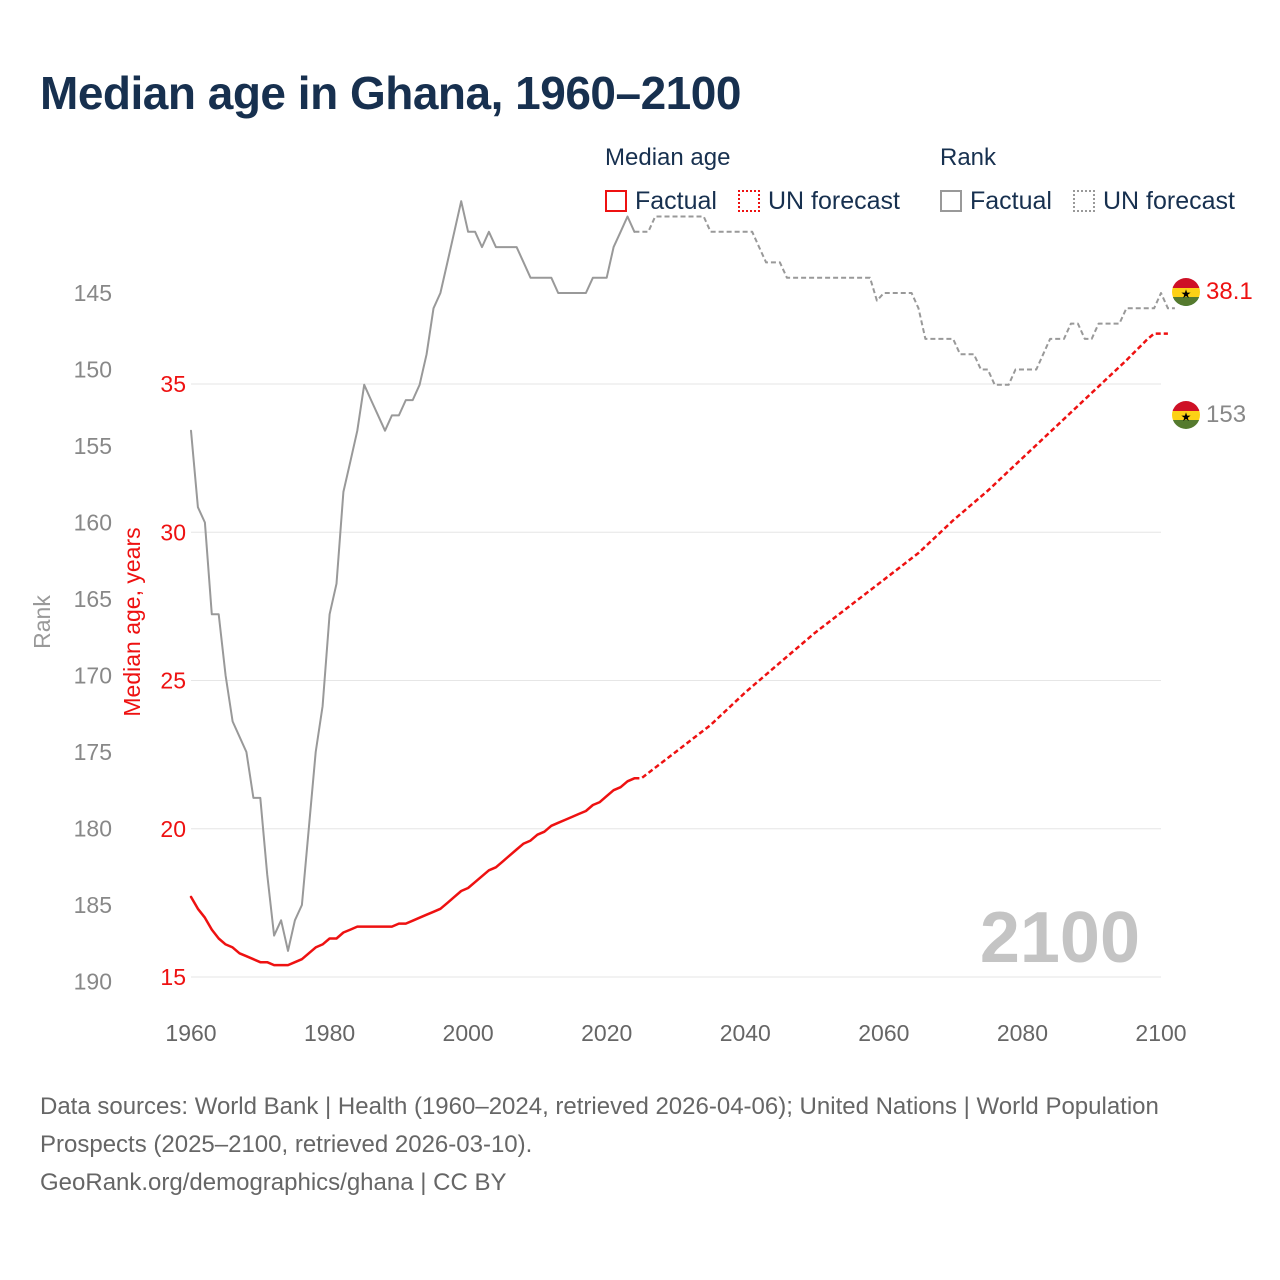 The image size is (1280, 1280). Describe the element at coordinates (951, 201) in the screenshot. I see `legend-swatch-rank-factual` at that location.